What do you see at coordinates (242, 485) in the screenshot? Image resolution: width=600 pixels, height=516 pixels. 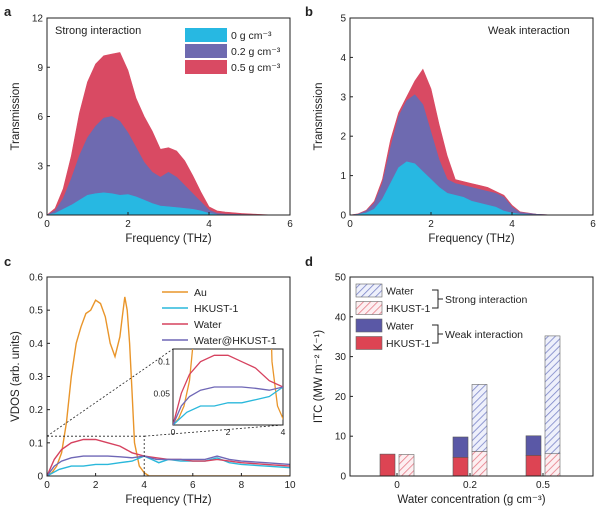 I see `panel-c-xtick-label: 8` at bounding box center [242, 485].